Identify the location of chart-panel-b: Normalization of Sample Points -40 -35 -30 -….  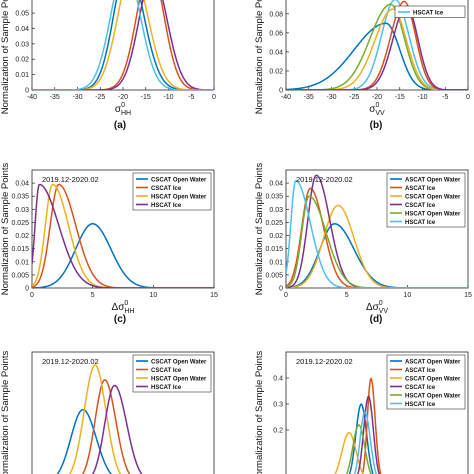
(362, 65).